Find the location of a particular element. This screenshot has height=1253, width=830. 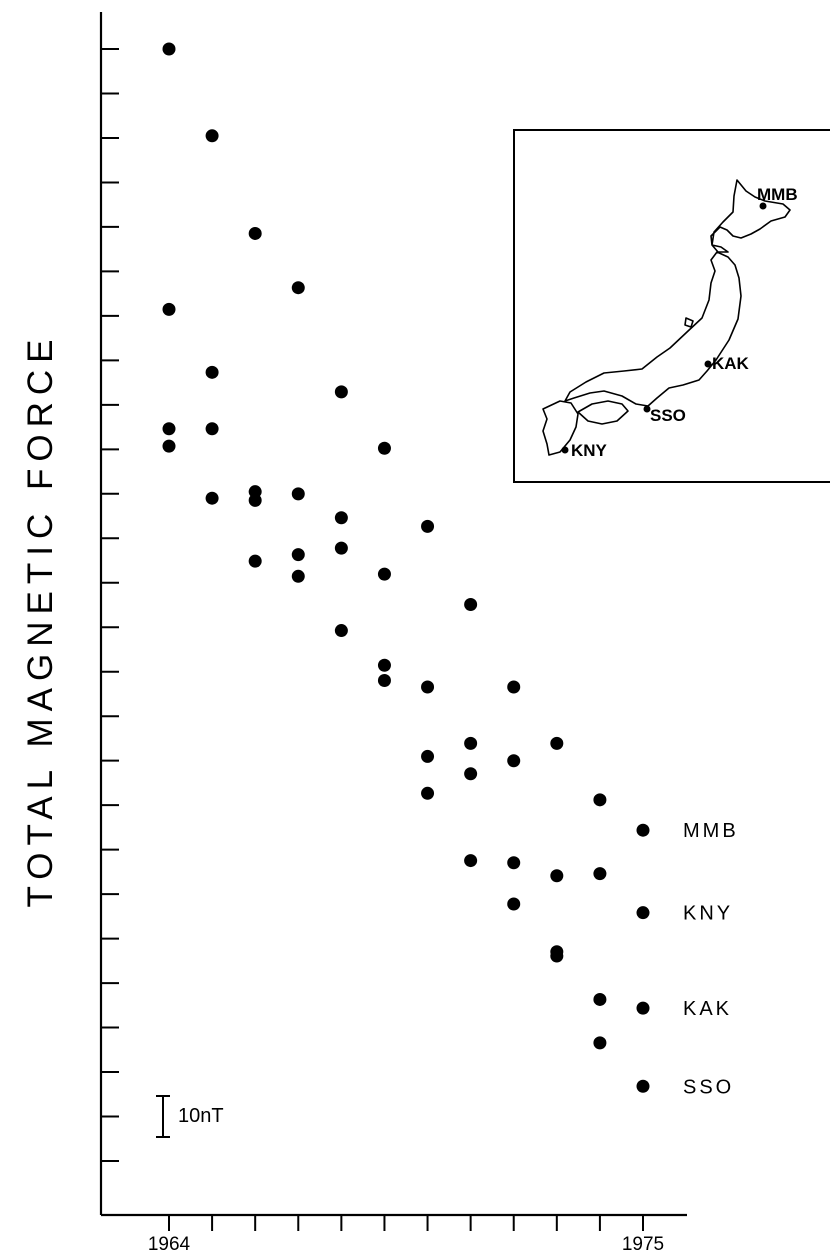

scale-bar: 10nT is located at coordinates (190, 1116).